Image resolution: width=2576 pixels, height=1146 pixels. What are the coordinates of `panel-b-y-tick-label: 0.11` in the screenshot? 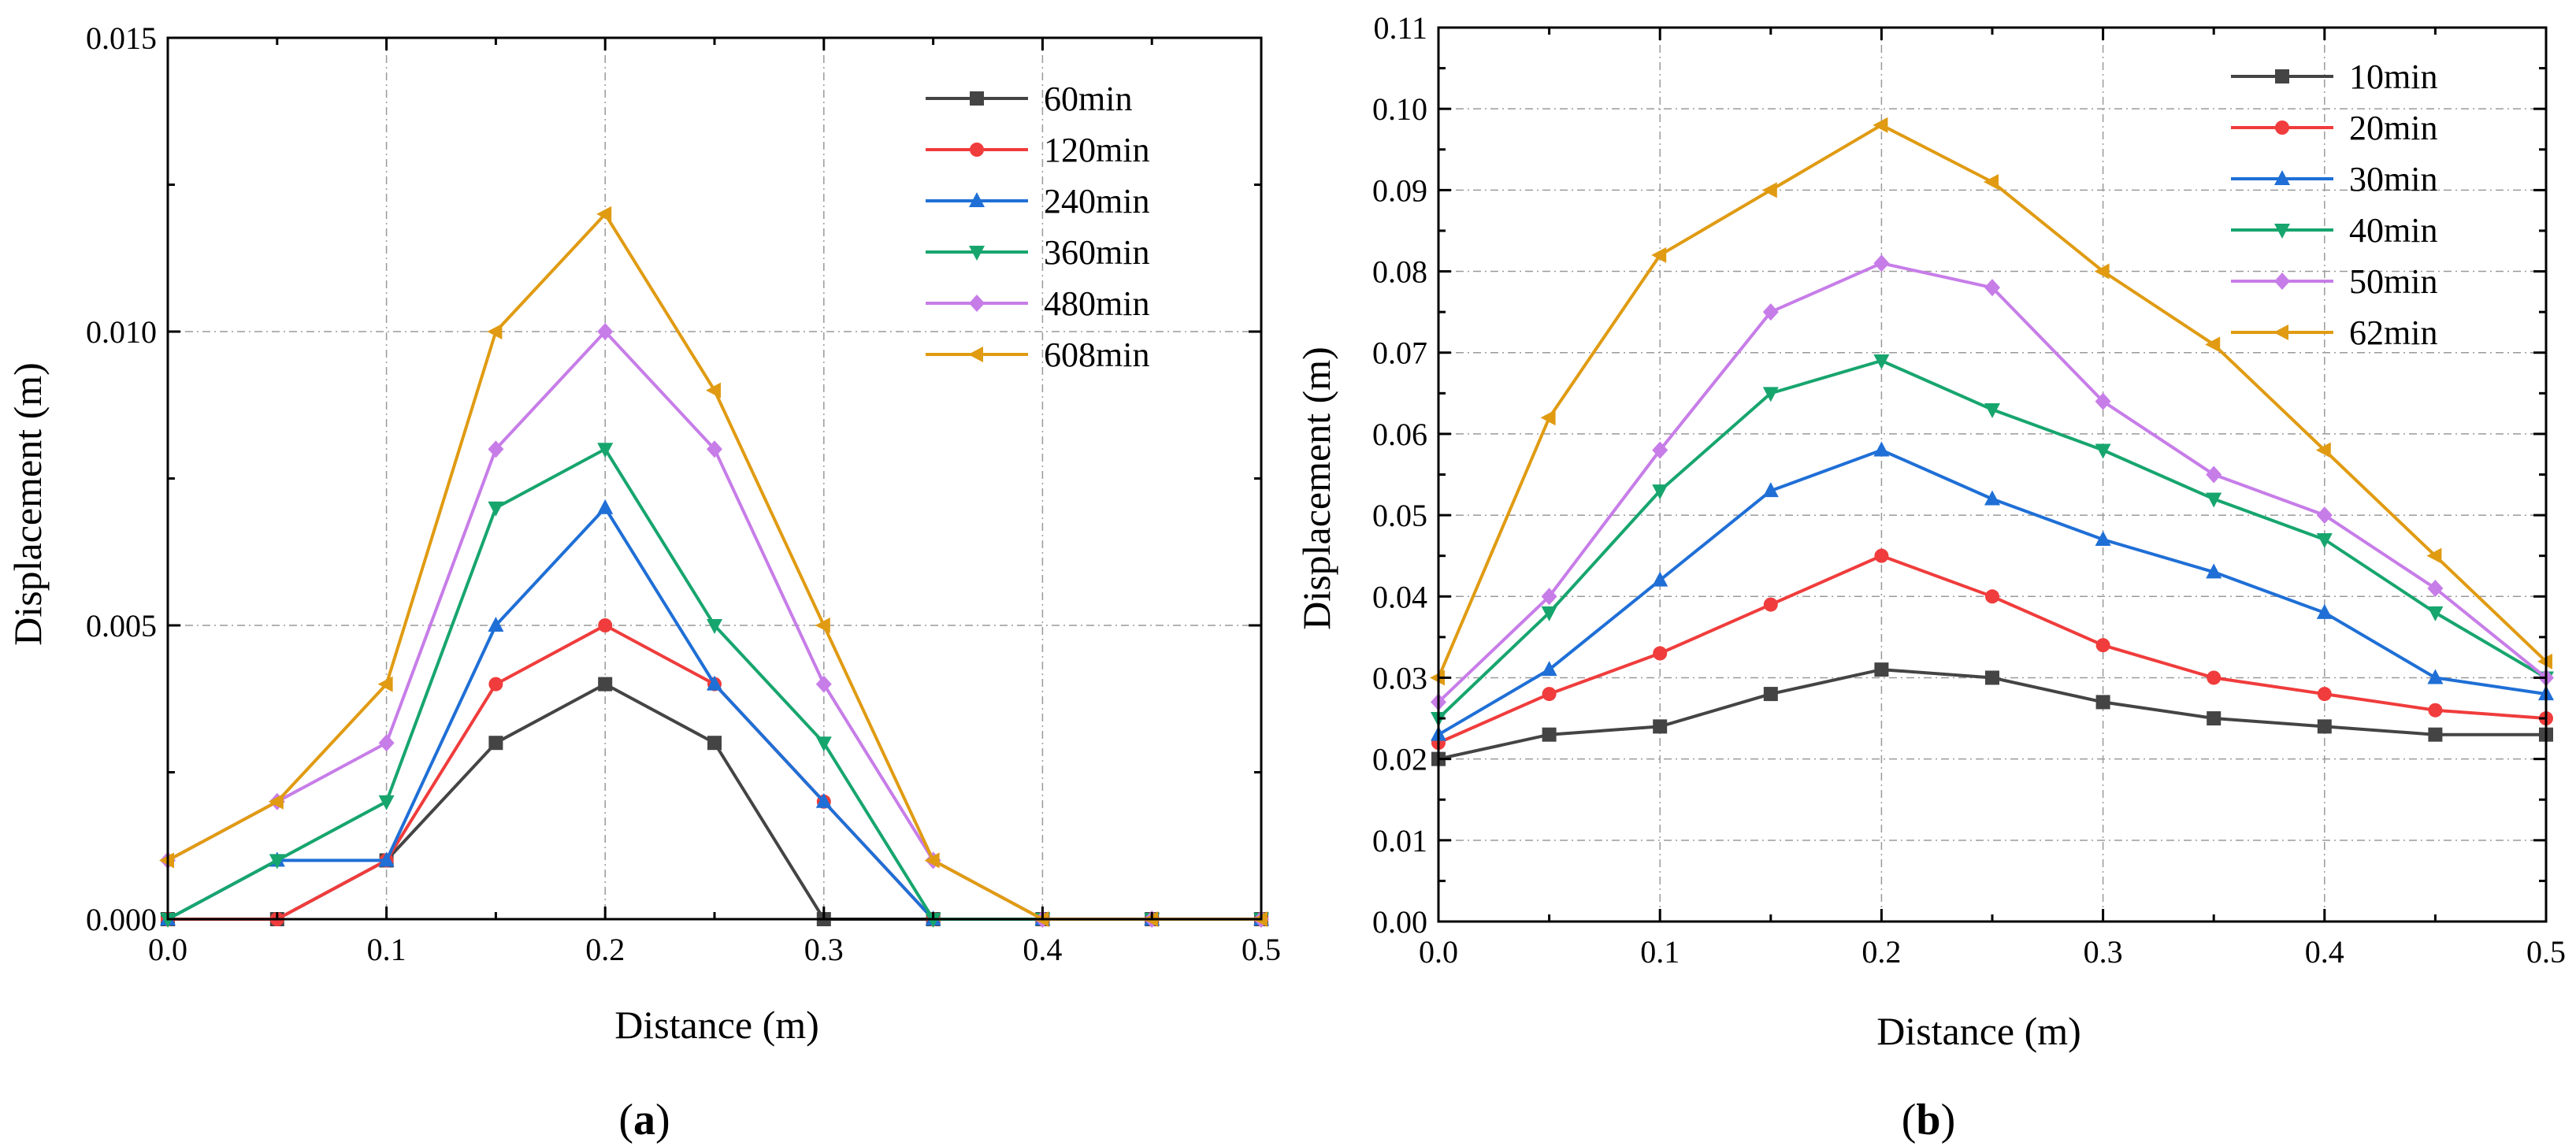 It's located at (1400, 28).